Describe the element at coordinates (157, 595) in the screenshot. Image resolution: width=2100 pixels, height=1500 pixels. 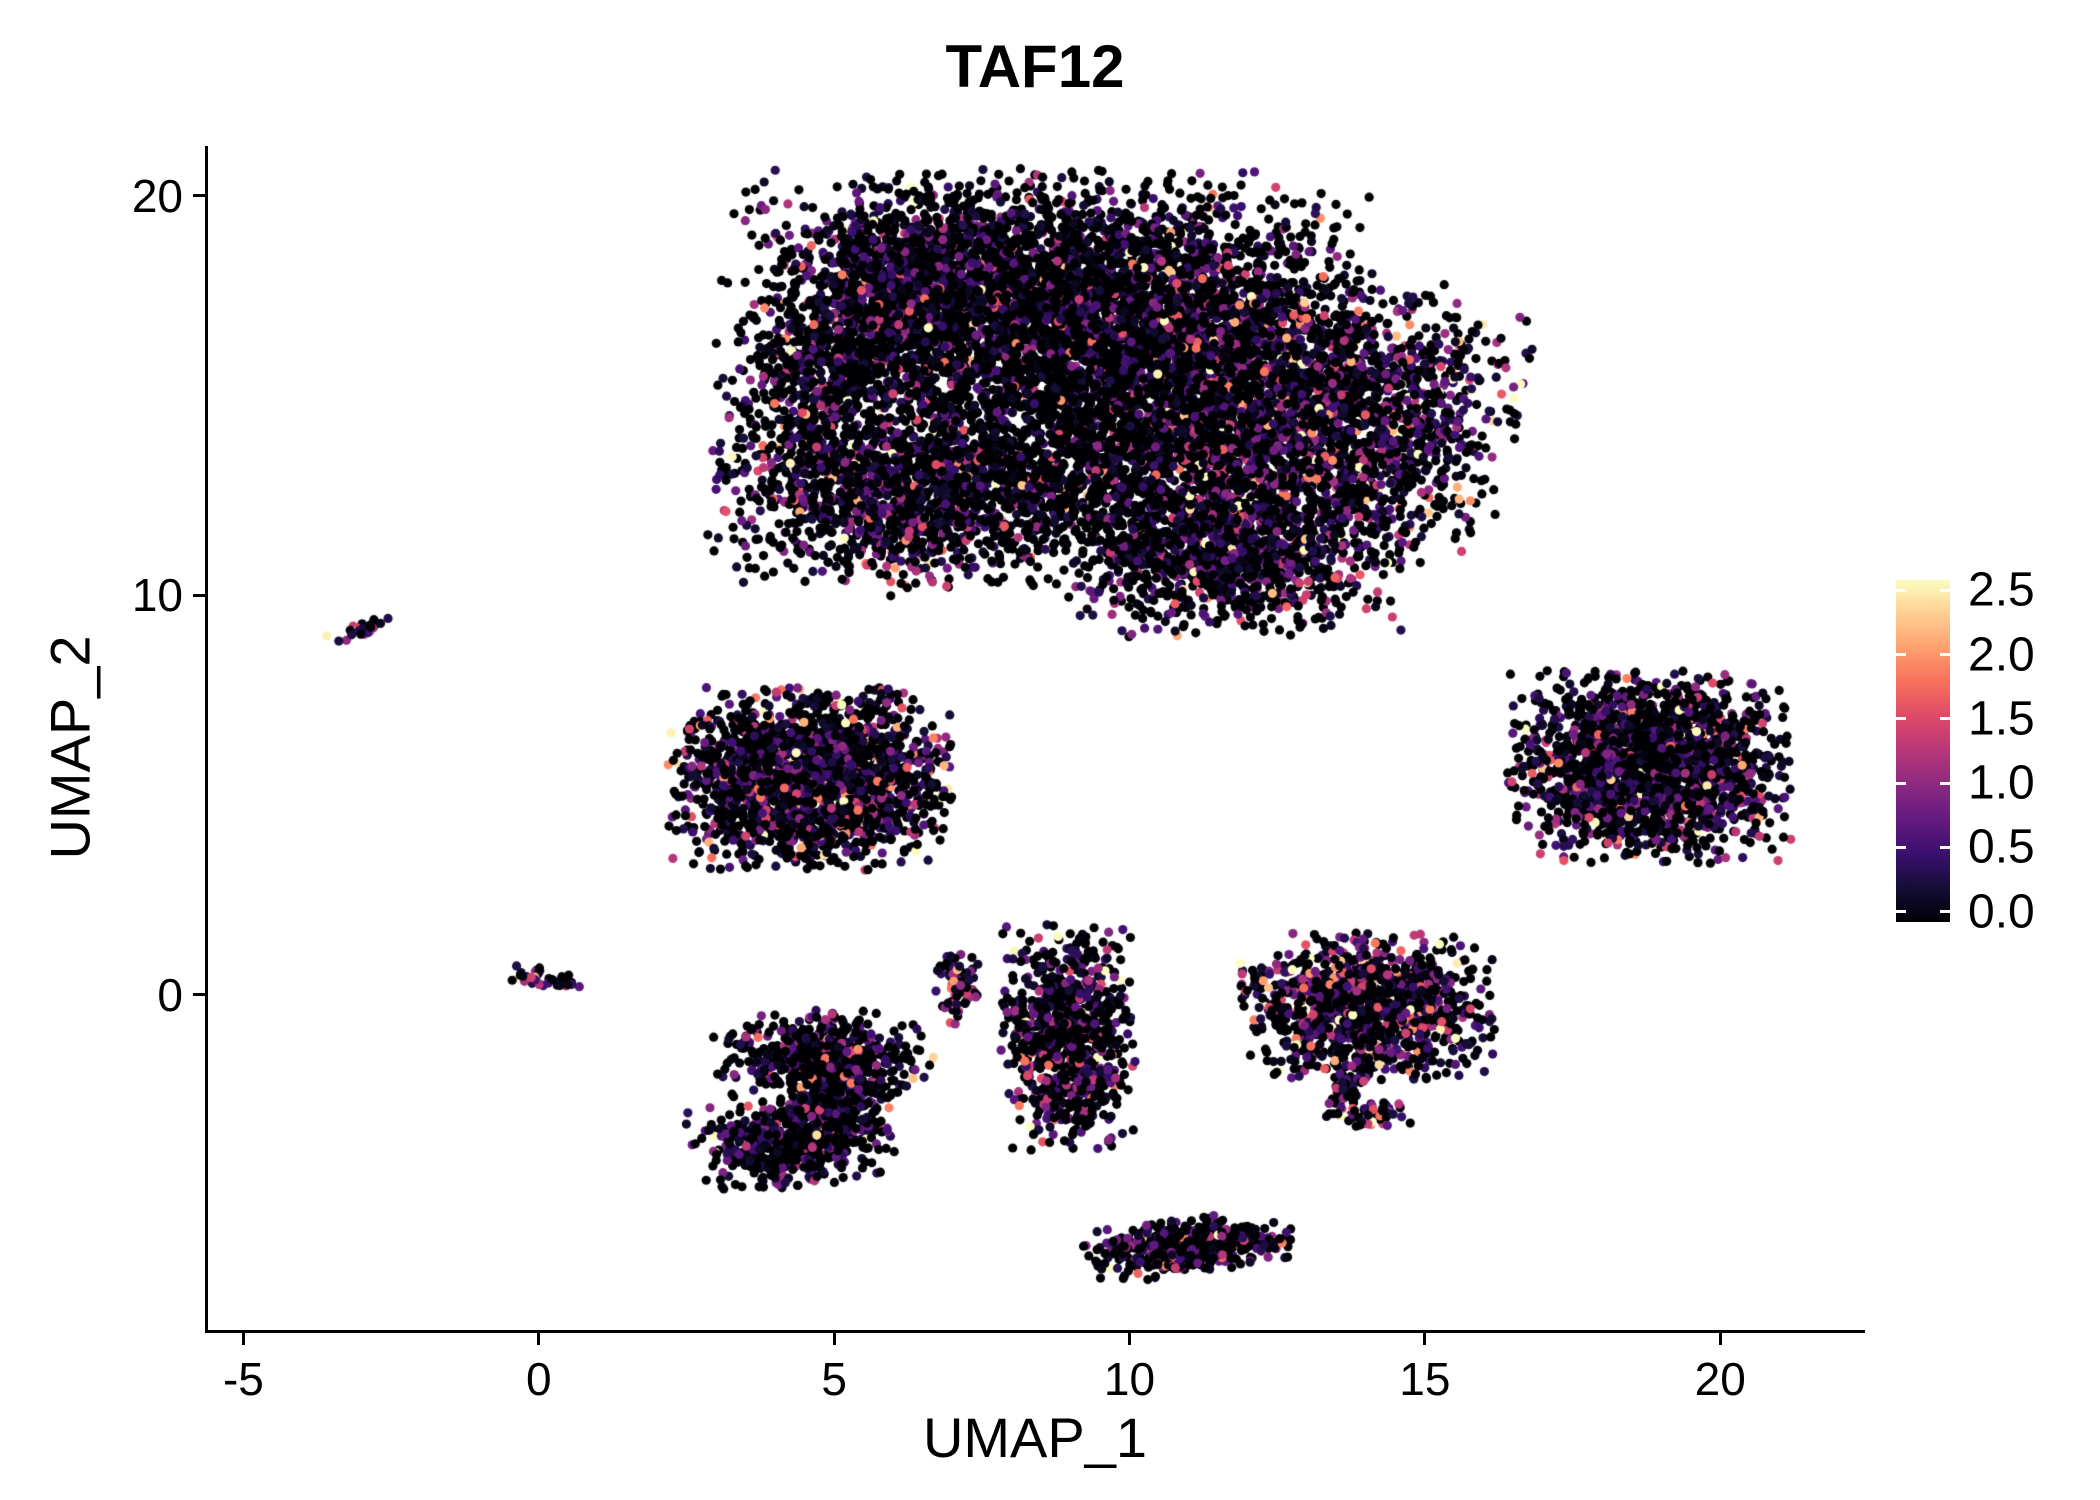
I see `y-tick-label: 10` at that location.